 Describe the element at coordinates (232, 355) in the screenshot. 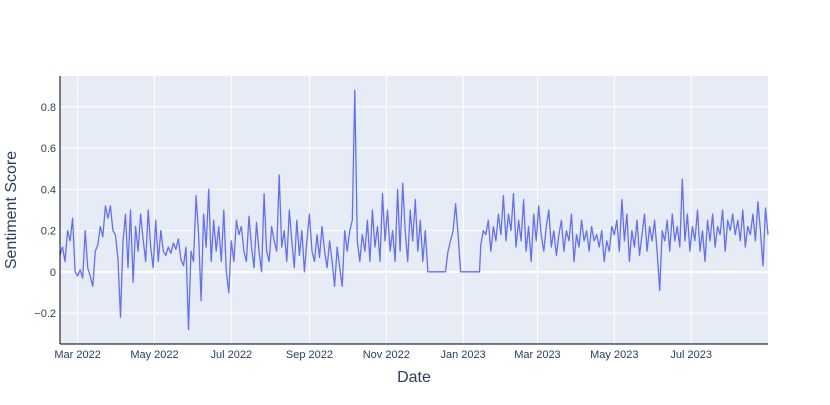

I see `x-tick-label: Jul 2022` at that location.